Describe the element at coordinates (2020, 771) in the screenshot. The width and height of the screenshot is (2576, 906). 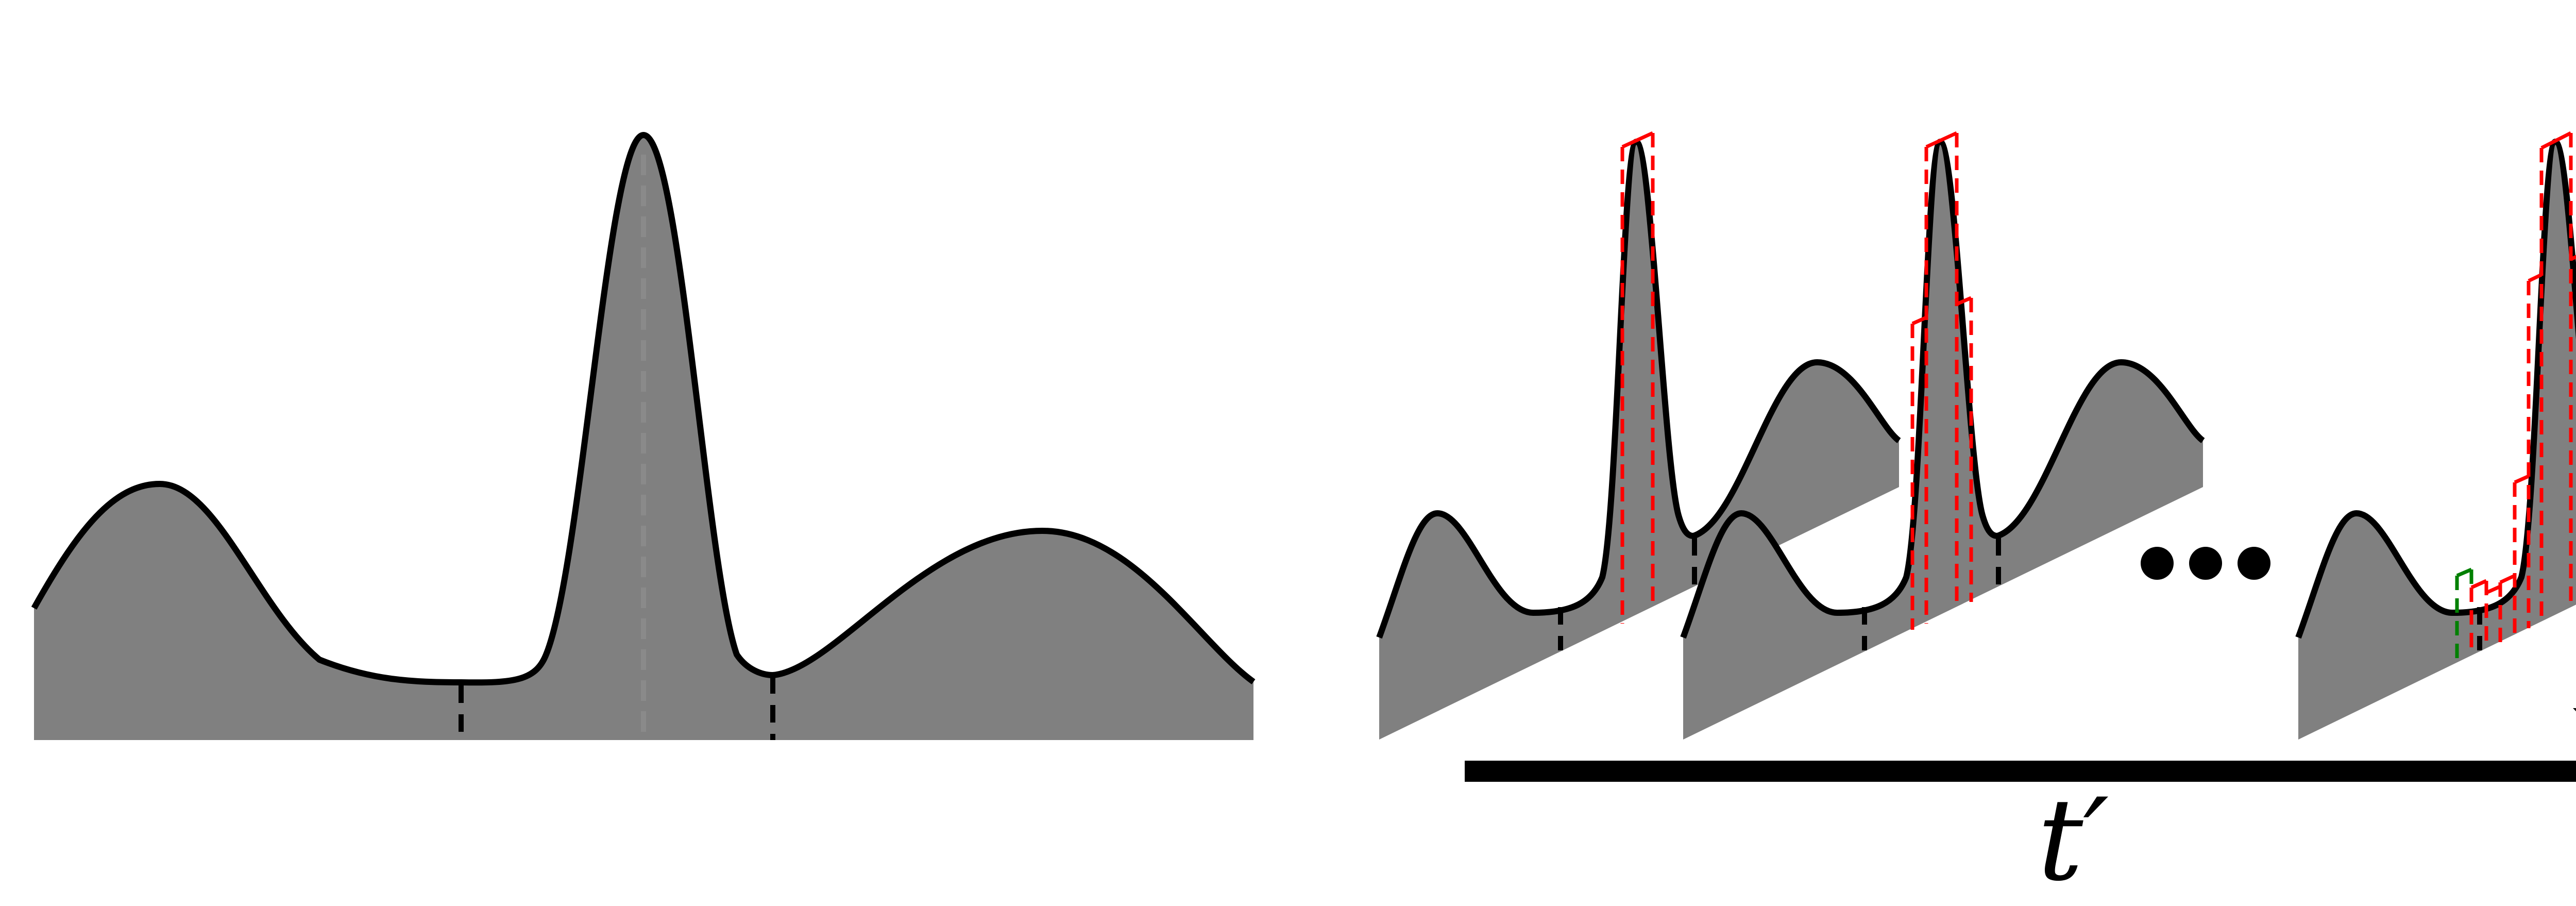
I see `arrow-shaft` at that location.